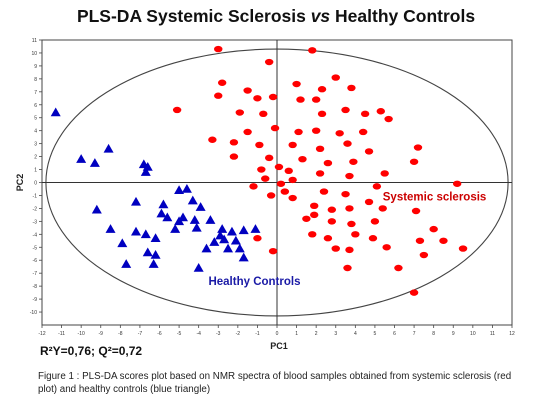  I want to click on y-tick-label: -2, so click(35, 209).